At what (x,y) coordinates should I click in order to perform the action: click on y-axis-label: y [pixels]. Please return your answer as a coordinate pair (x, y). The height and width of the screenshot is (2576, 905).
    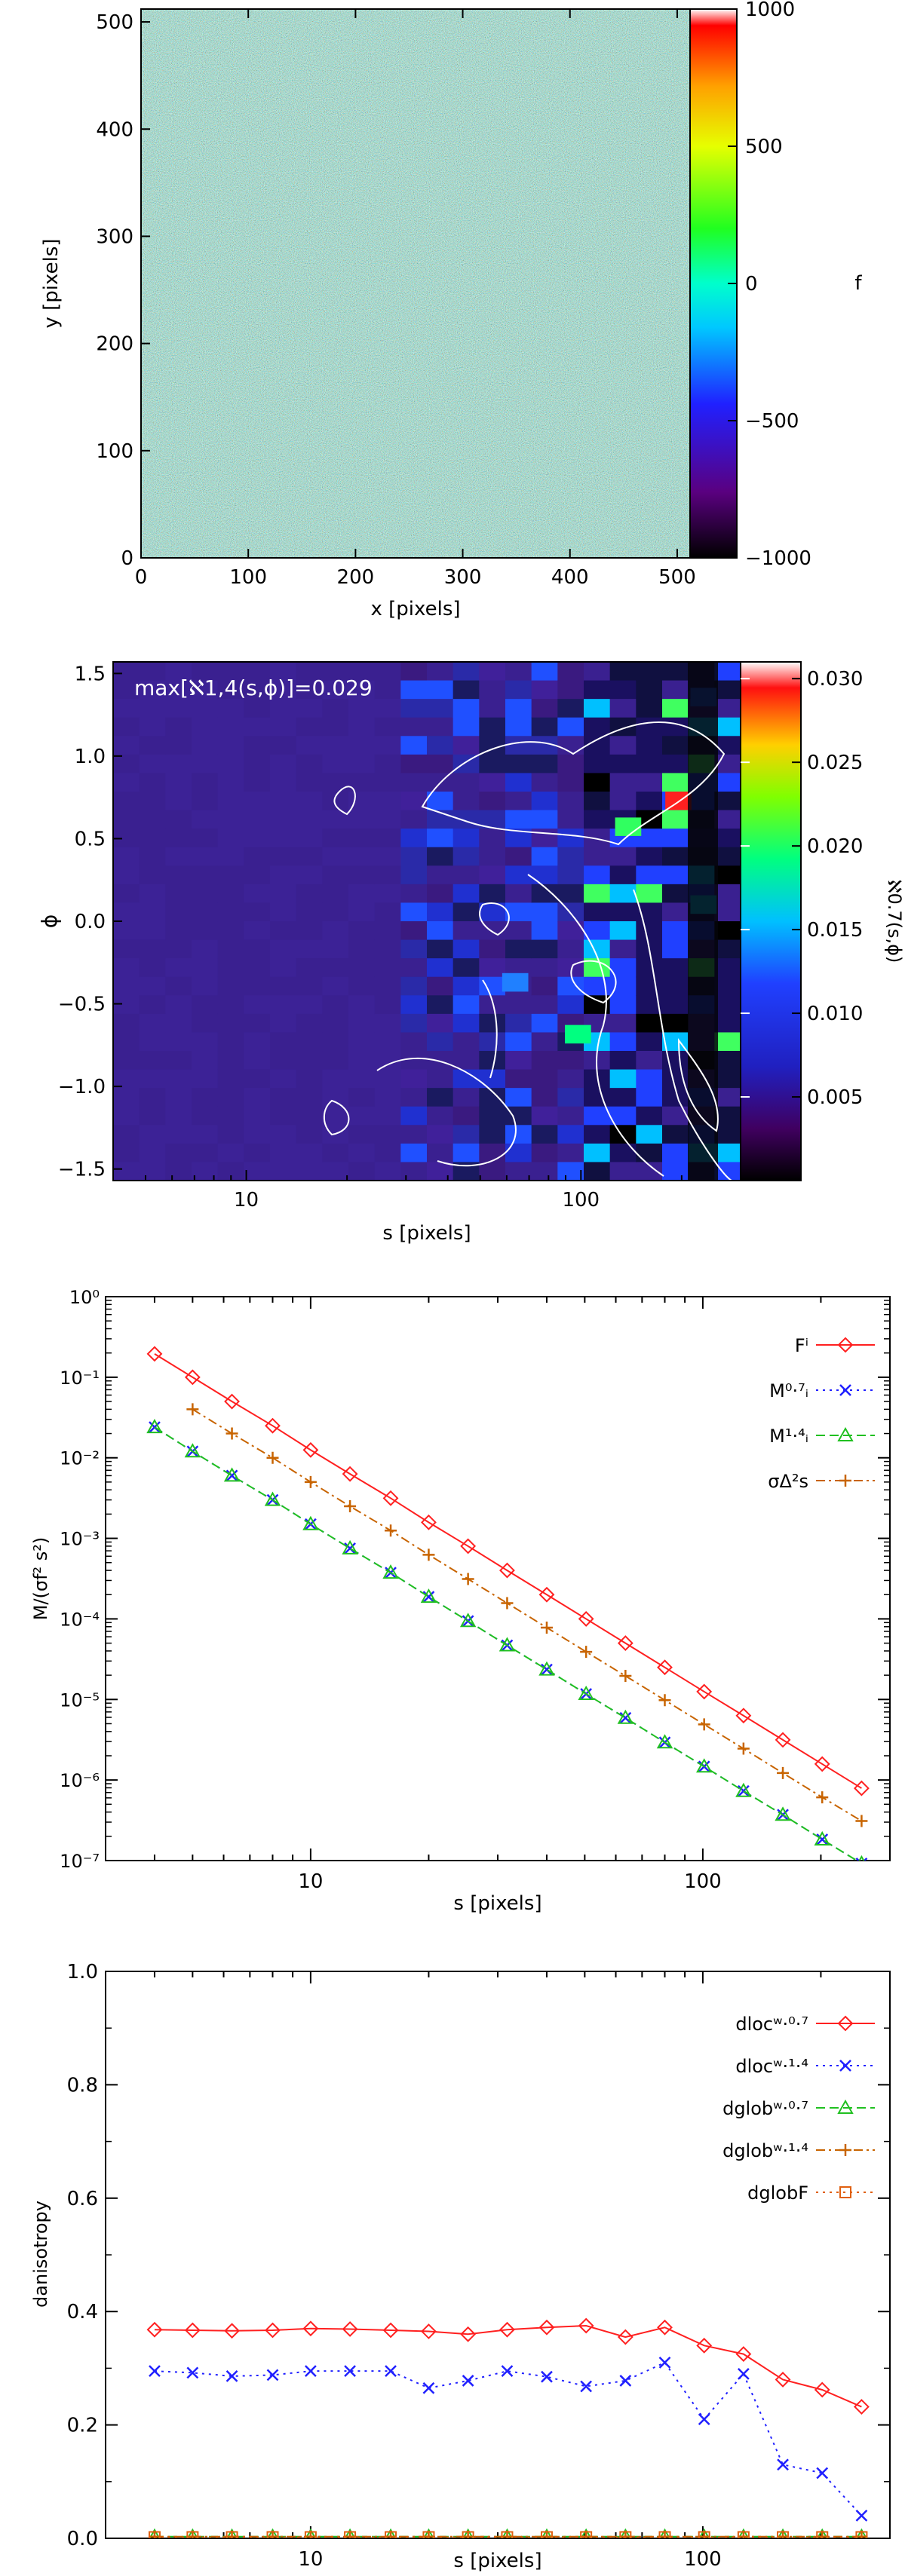
    Looking at the image, I should click on (51, 283).